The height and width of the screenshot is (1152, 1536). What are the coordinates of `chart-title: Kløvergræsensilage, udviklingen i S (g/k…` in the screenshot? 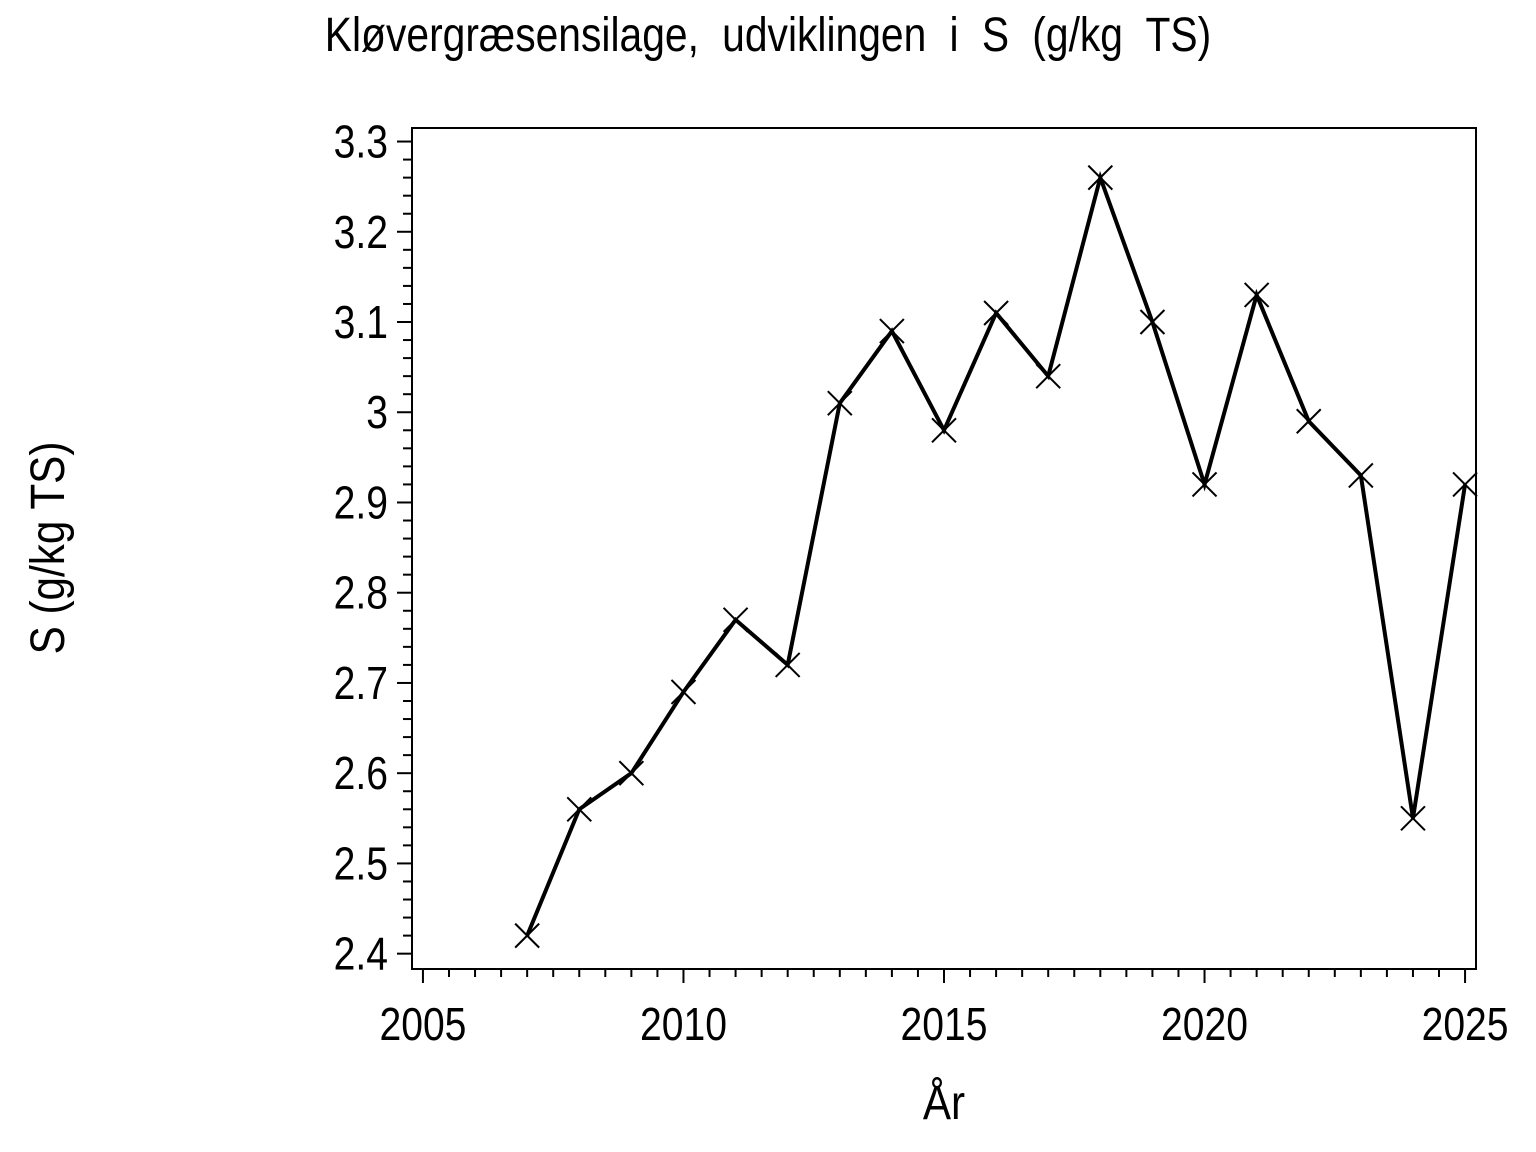 It's located at (768, 35).